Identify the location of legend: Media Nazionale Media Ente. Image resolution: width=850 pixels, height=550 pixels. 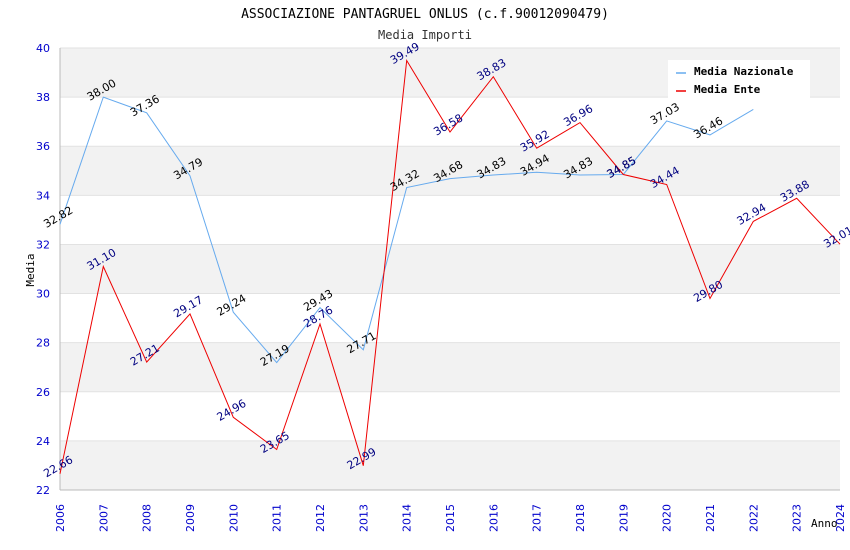
(739, 80).